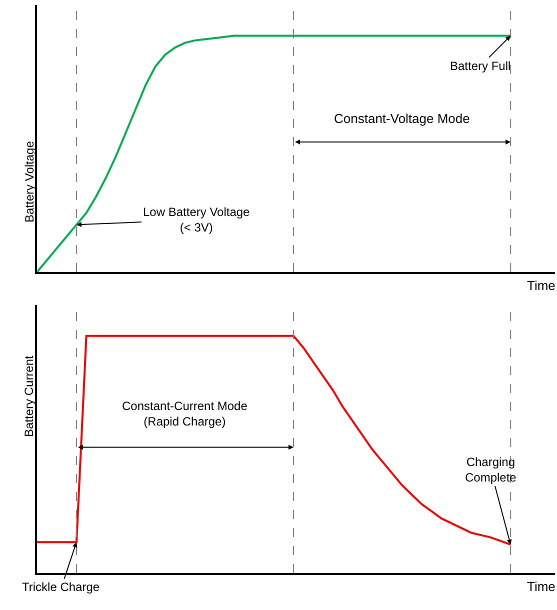 Image resolution: width=557 pixels, height=610 pixels. What do you see at coordinates (185, 414) in the screenshot?
I see `annotation: Constant-Current Mode (Rapid Charge)` at bounding box center [185, 414].